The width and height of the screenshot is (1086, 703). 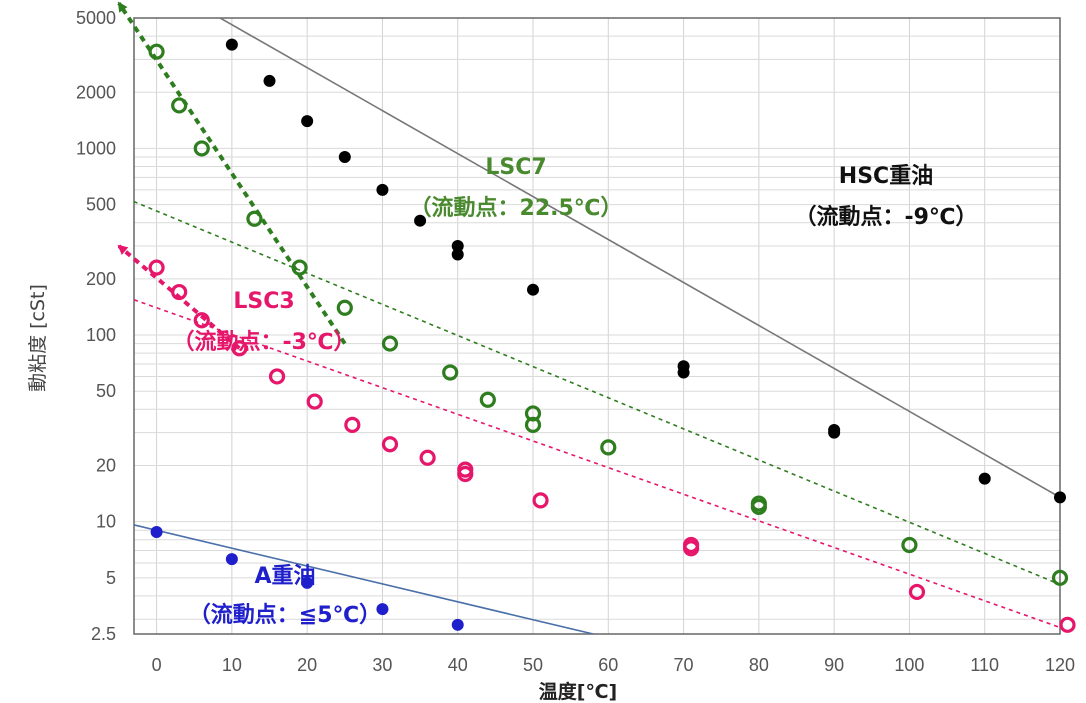 I want to click on lsc7-pour-point-label: （流動点：22.5℃）, so click(x=516, y=208).